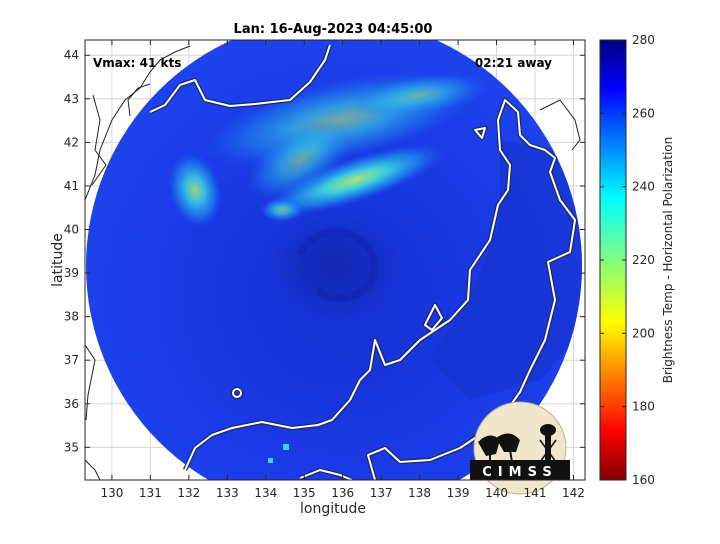 This screenshot has height=544, width=720. I want to click on x-tick-label: 140, so click(496, 493).